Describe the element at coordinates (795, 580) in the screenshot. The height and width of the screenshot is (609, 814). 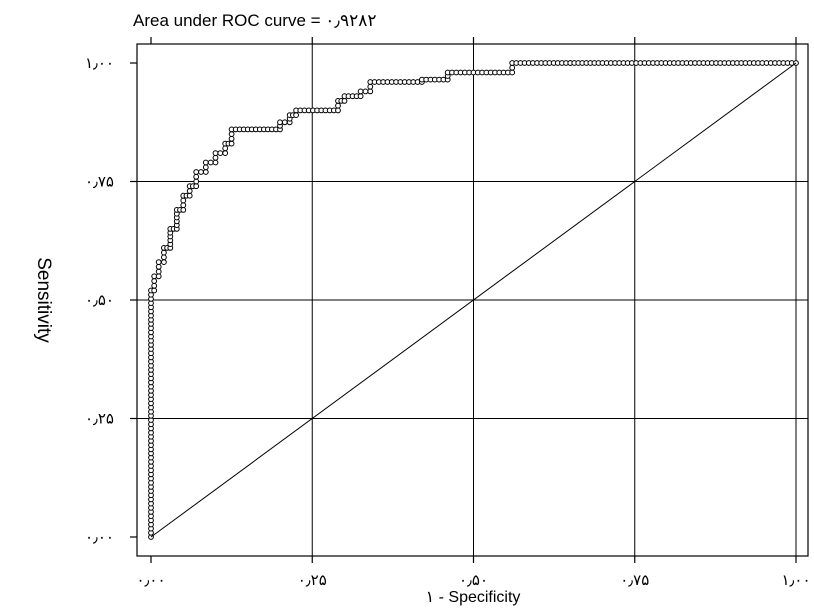
I see `x-tick-label-4: ۱٫۰۰` at that location.